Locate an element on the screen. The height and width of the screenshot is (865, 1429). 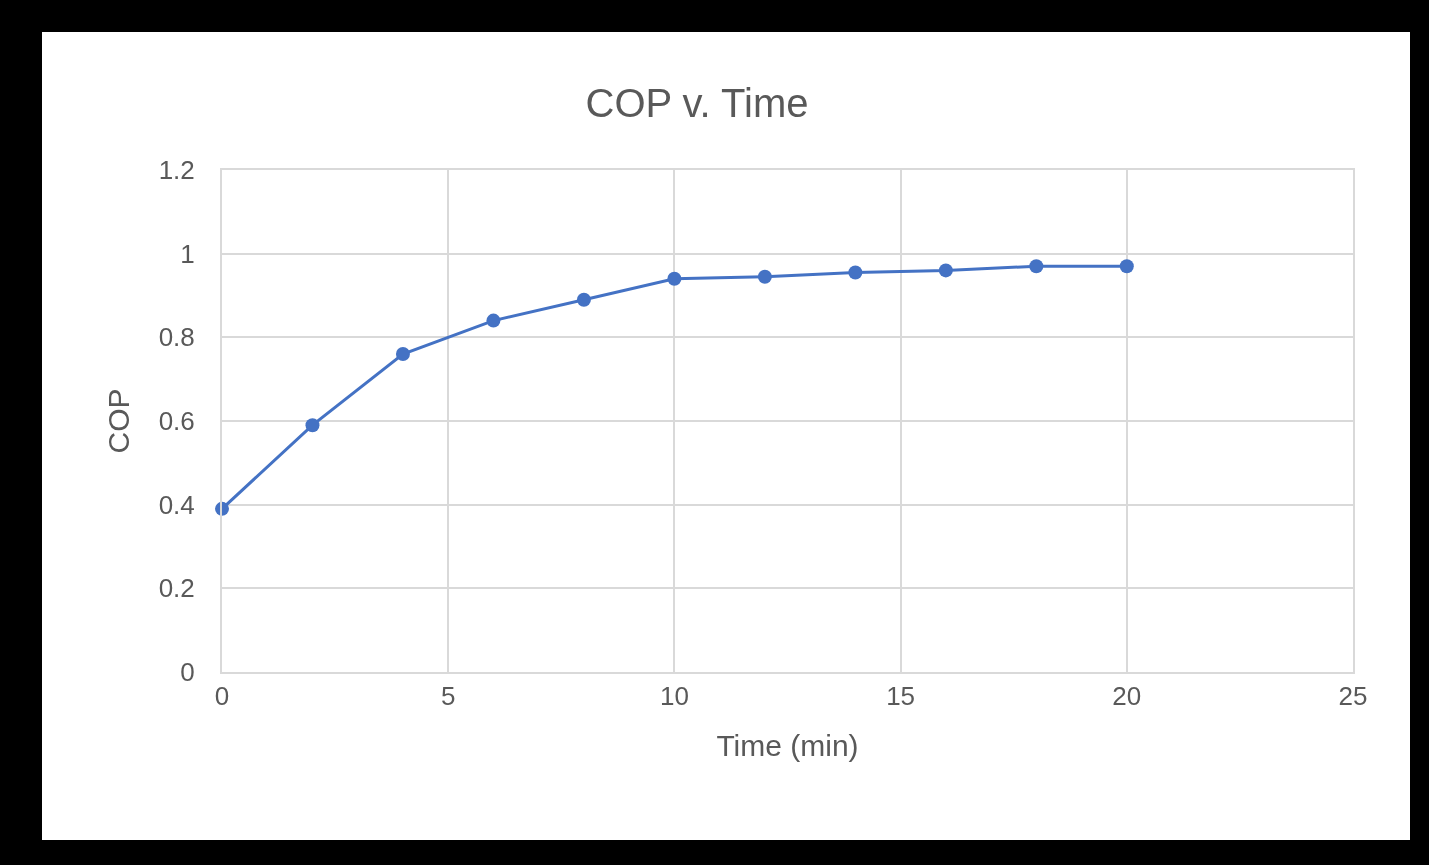
y-tick-label: 0 is located at coordinates (187, 672).